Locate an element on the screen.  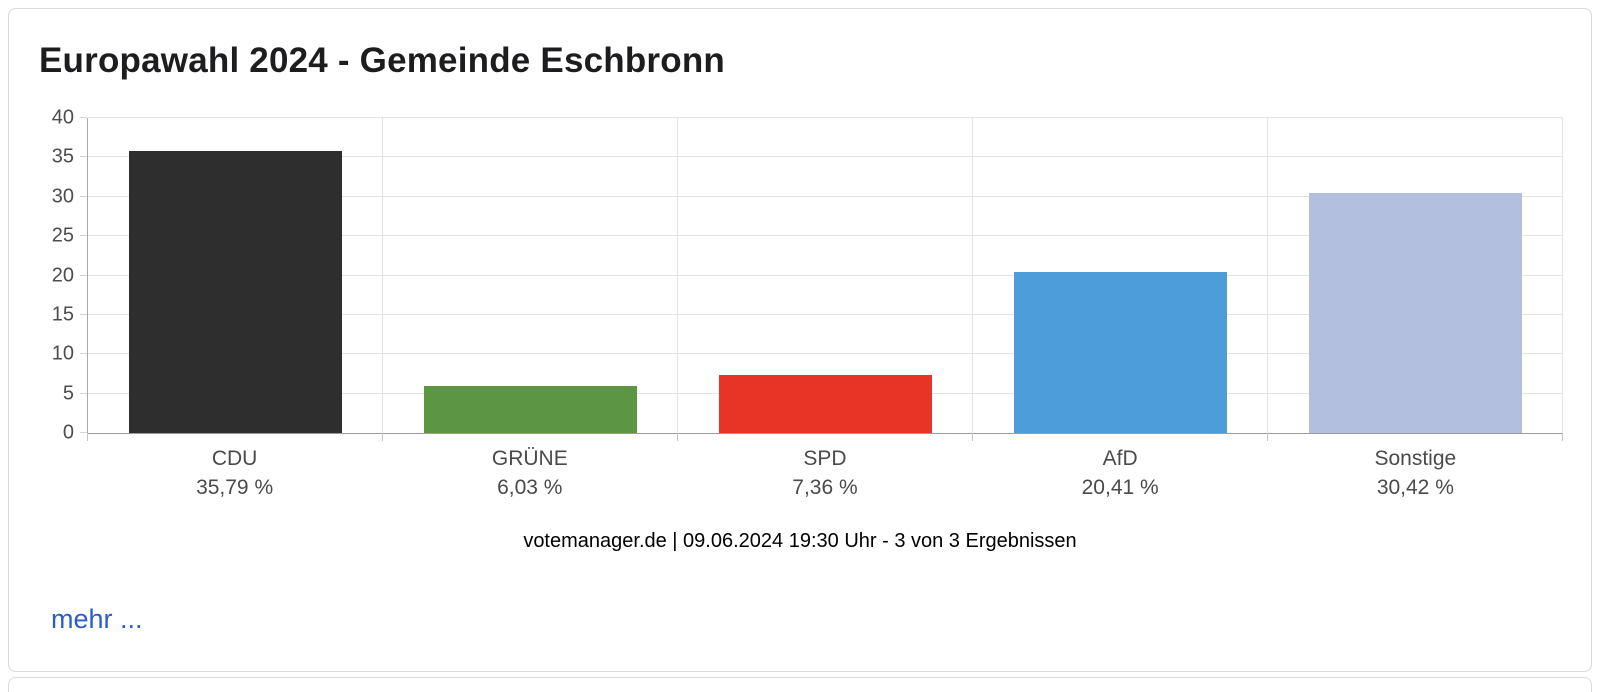
bar-sonstige is located at coordinates (1415, 313).